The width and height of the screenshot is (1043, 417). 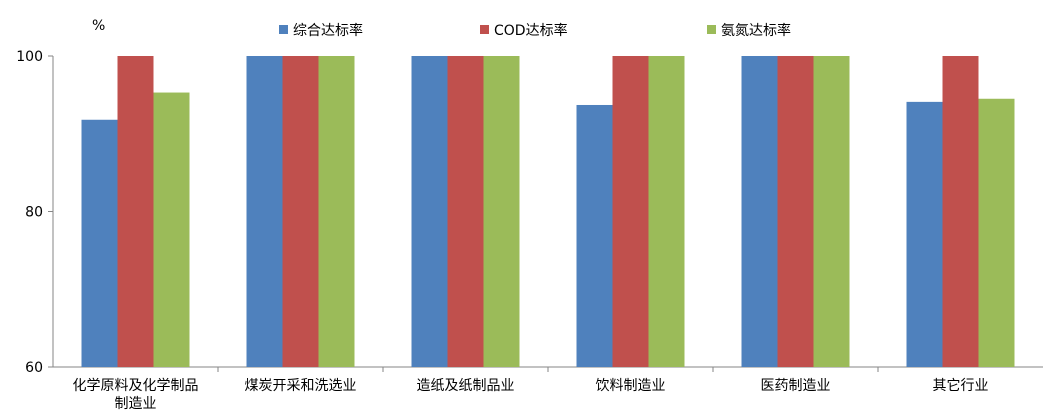 I want to click on x-tick-label: 造纸及纸制品业, so click(x=466, y=386).